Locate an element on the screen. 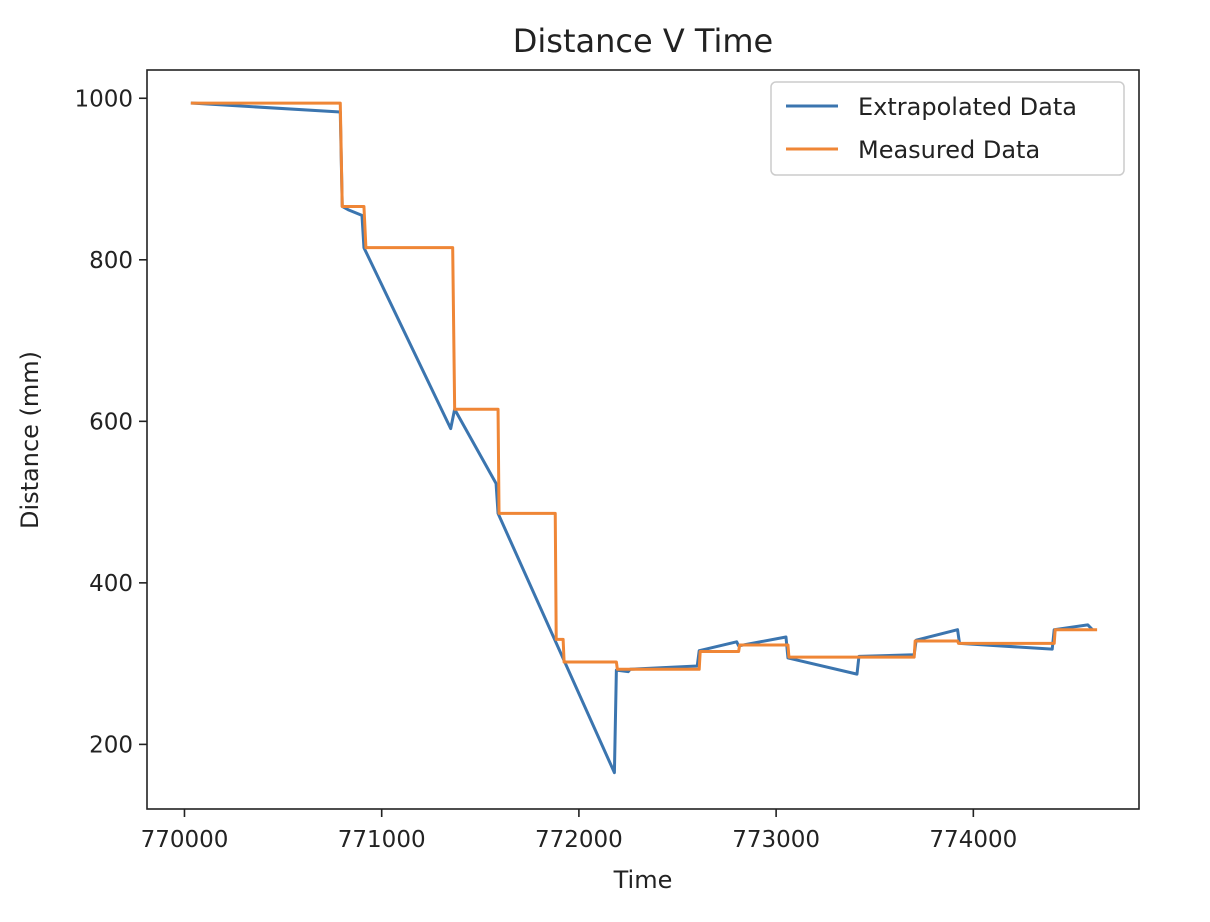 This screenshot has width=1210, height=922. y-tick-label: 400 is located at coordinates (111, 584).